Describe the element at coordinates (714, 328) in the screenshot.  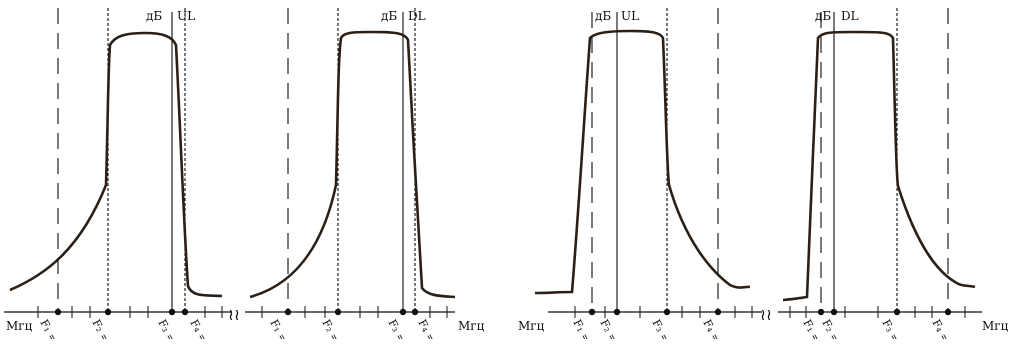
I see `right-f4-label: F₄ = 0` at that location.